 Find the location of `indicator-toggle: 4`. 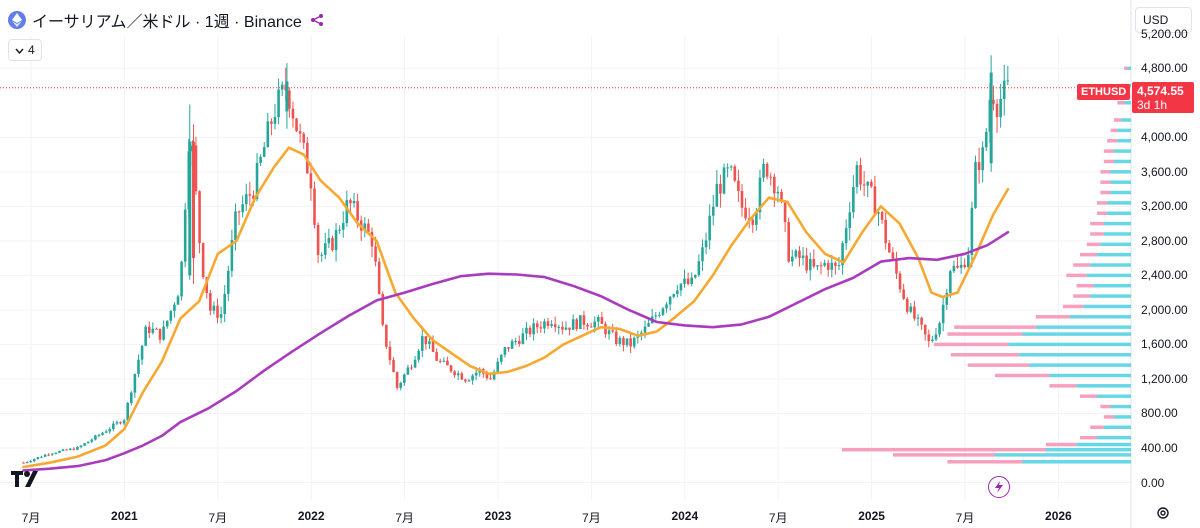

indicator-toggle: 4 is located at coordinates (25, 50).